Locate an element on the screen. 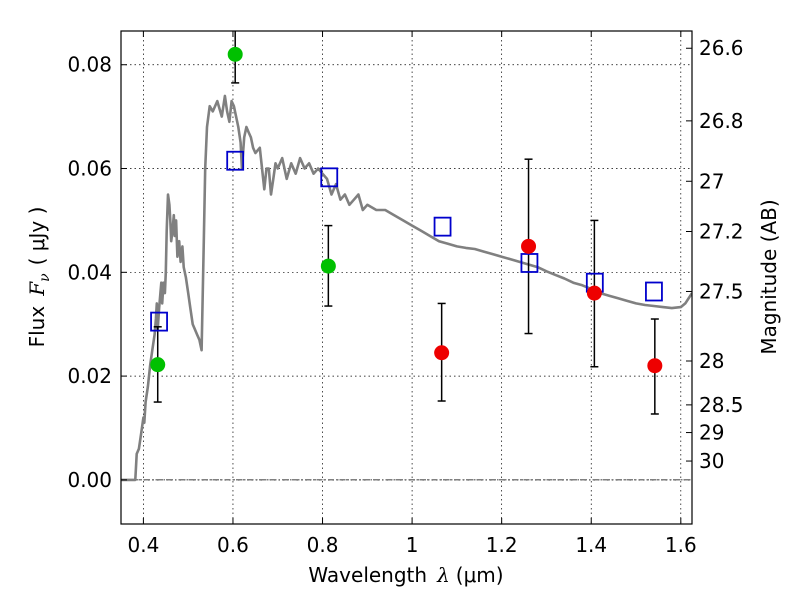 This screenshot has height=604, width=800. y-axis-label: FluxFν( μJy ) is located at coordinates (39, 277).